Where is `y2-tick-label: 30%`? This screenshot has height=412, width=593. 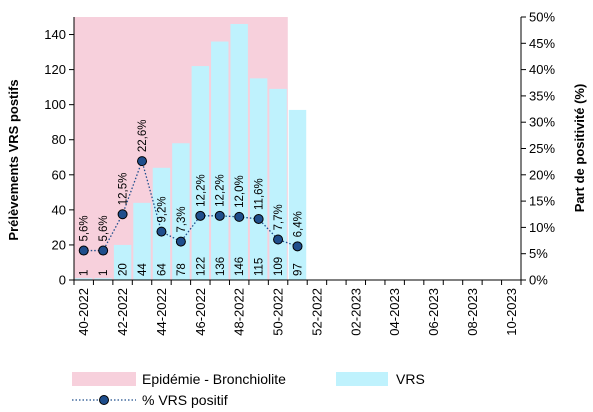 y2-tick-label: 30% is located at coordinates (542, 122).